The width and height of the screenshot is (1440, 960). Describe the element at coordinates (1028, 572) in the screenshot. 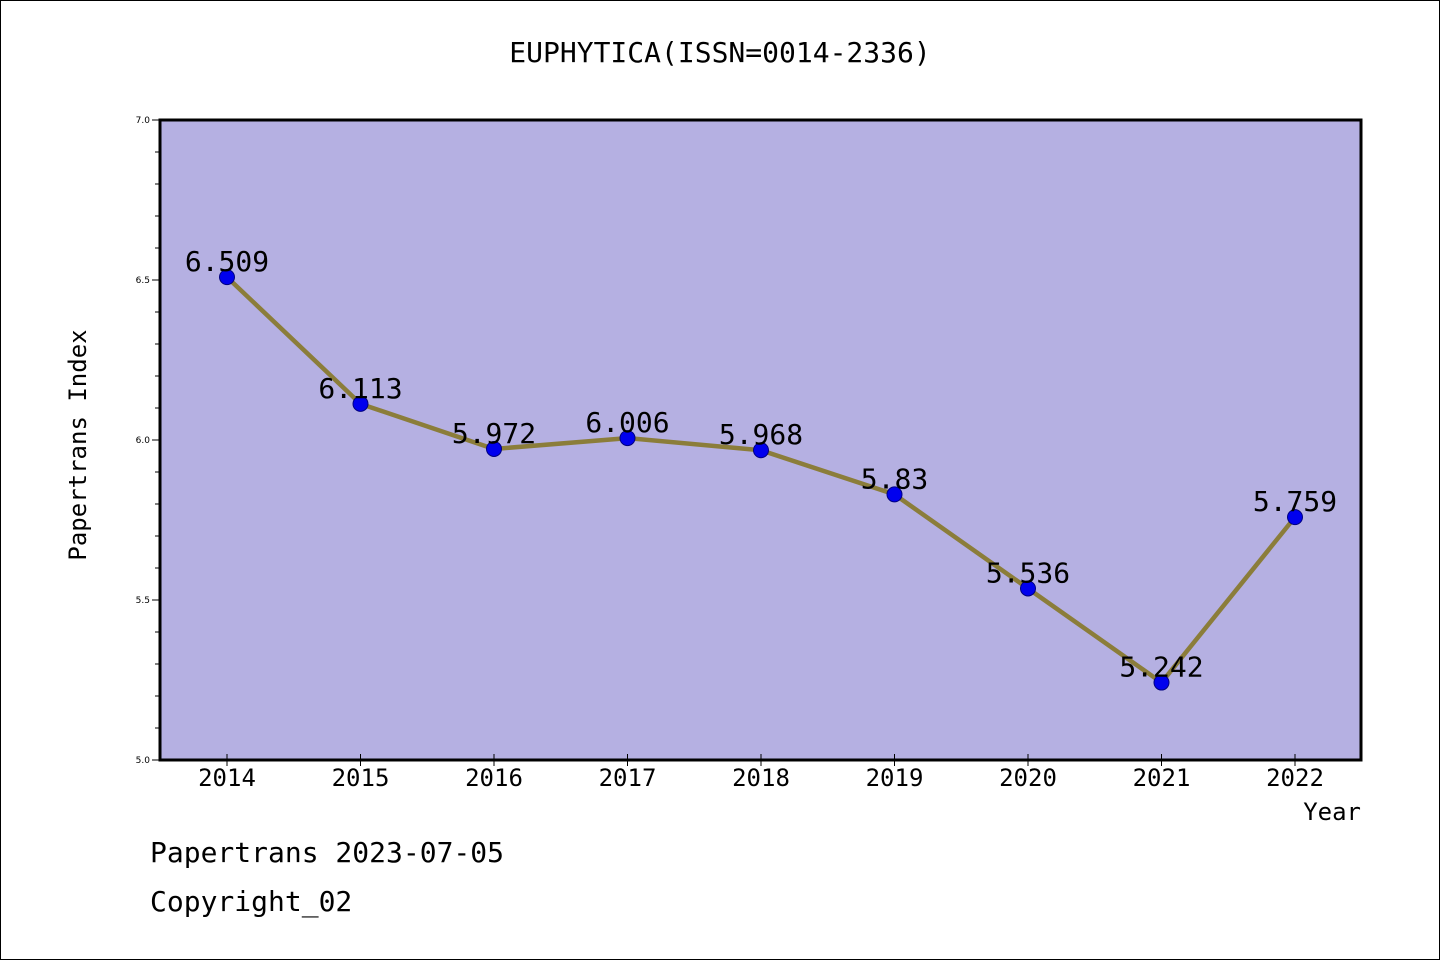

I see `data-label: 5.536` at that location.